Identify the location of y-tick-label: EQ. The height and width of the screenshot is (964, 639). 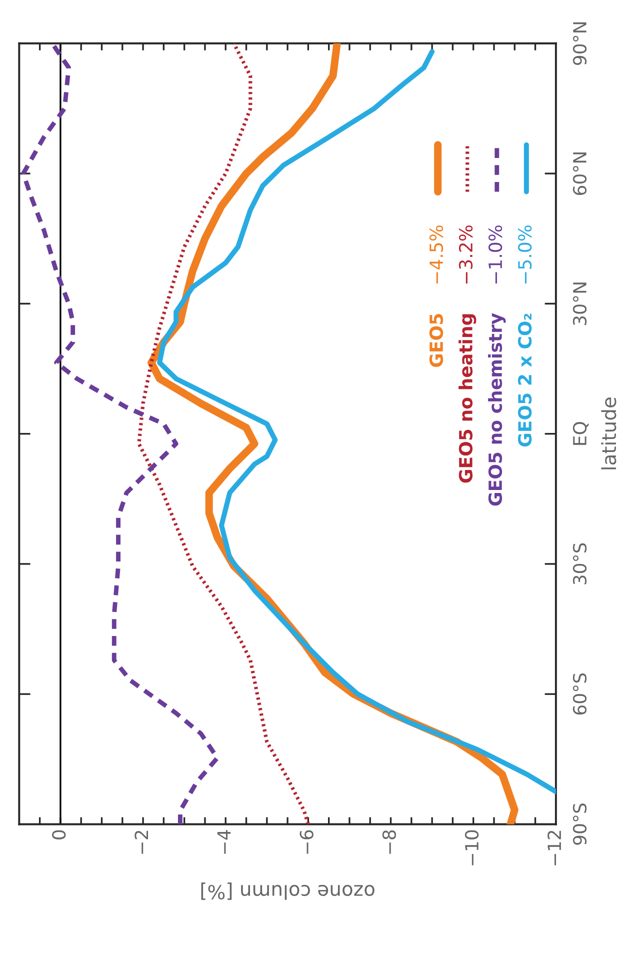
(580, 433).